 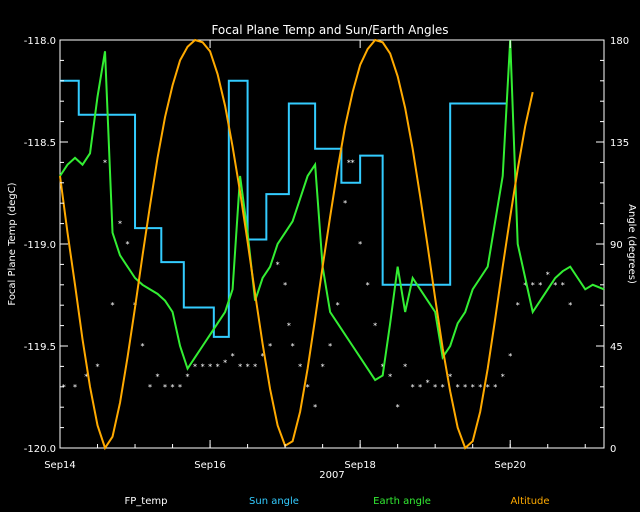 I want to click on y-axis-left: -118.0 -118.5 -119.0 -119.5 -120.0, so click(x=46, y=245).